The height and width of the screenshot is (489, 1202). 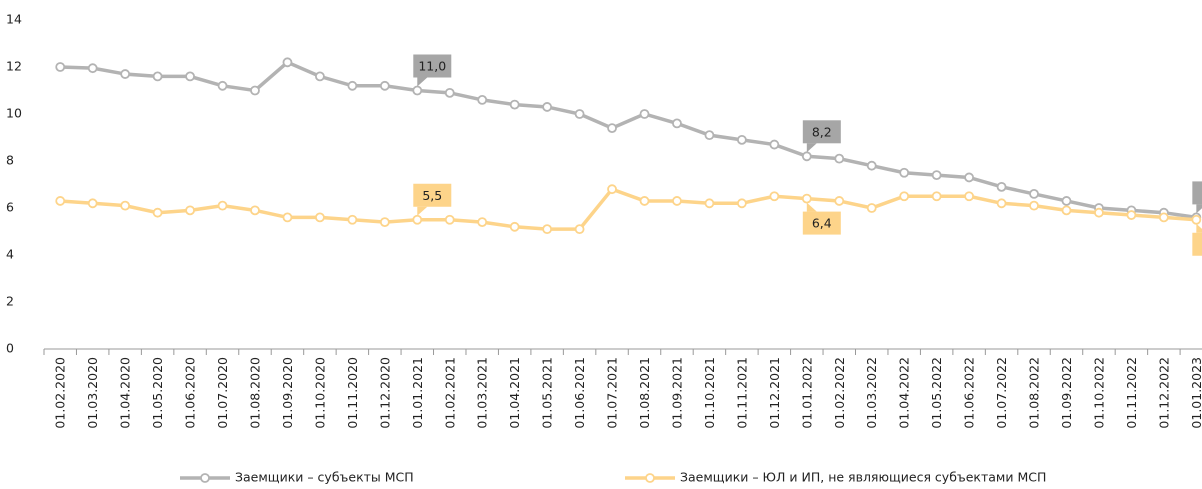 What do you see at coordinates (1098, 393) in the screenshot?
I see `x-tick-label: 01.10.2022` at bounding box center [1098, 393].